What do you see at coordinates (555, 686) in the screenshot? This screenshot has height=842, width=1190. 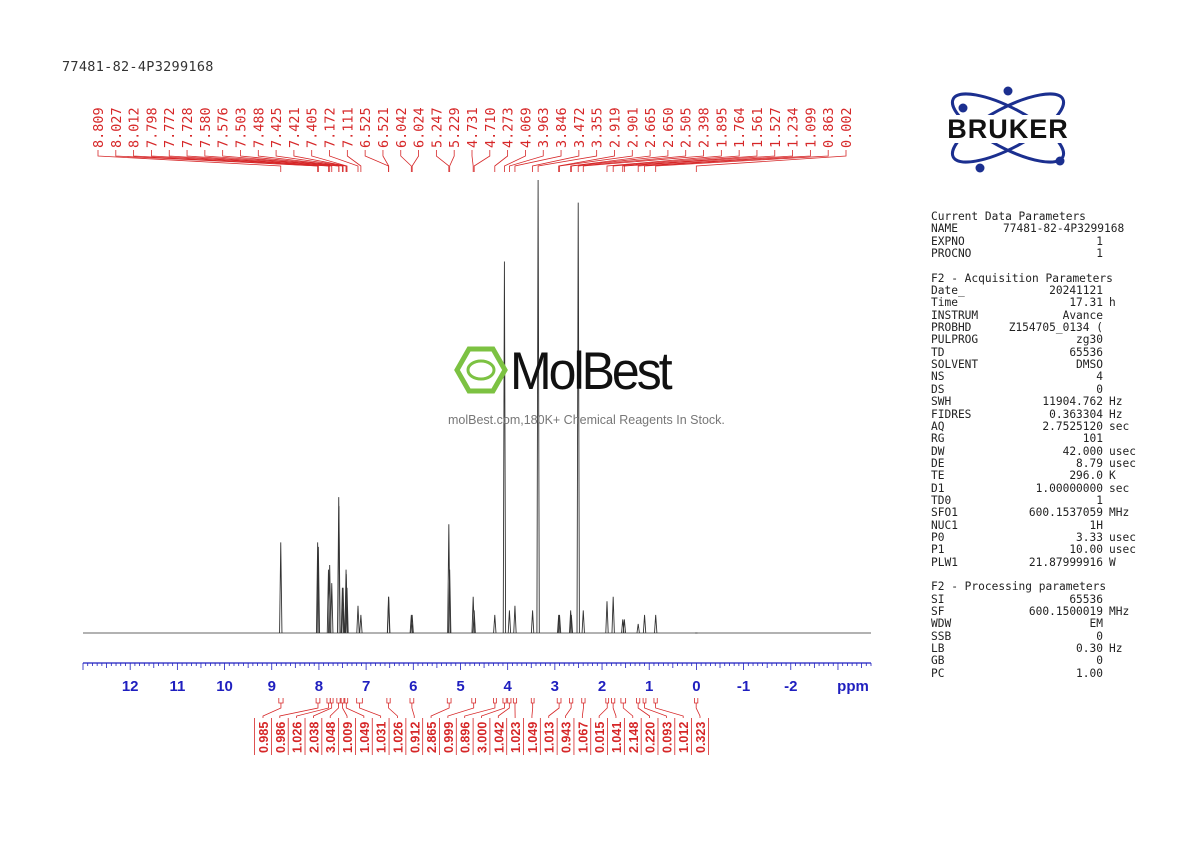 I see `x-tick-label: 3` at bounding box center [555, 686].